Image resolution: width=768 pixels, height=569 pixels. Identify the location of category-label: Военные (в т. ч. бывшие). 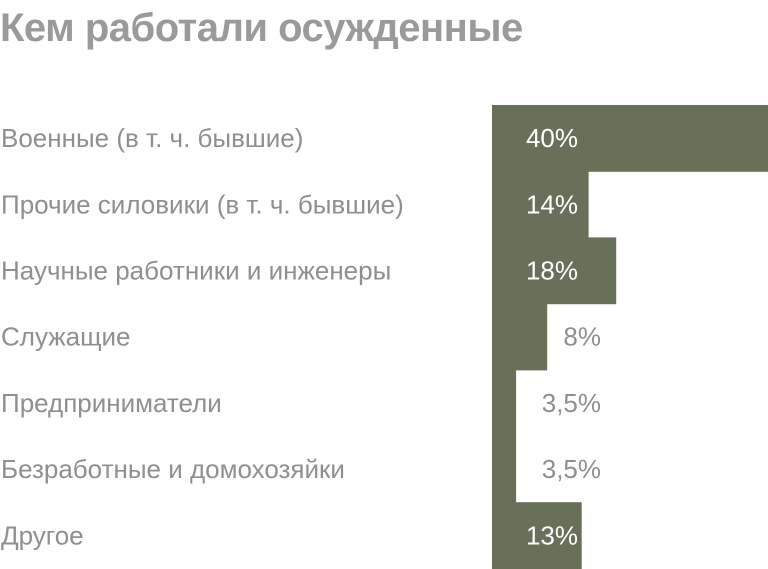
(152, 138).